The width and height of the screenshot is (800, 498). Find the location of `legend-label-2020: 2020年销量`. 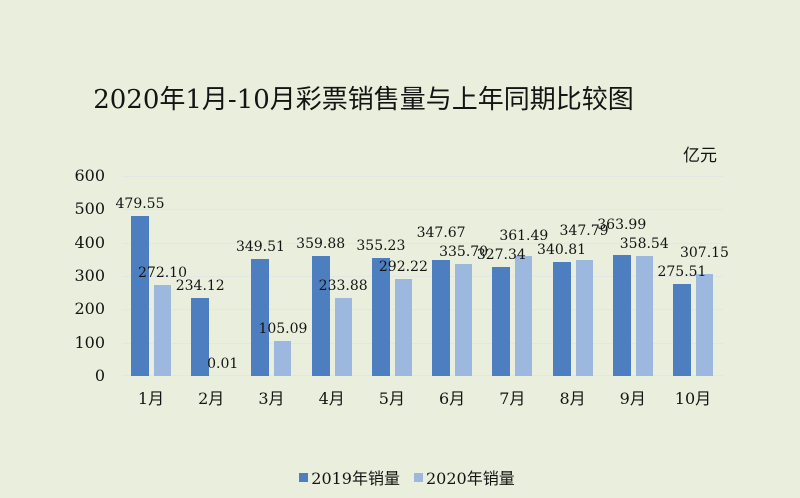

legend-label-2020: 2020年销量 is located at coordinates (470, 478).